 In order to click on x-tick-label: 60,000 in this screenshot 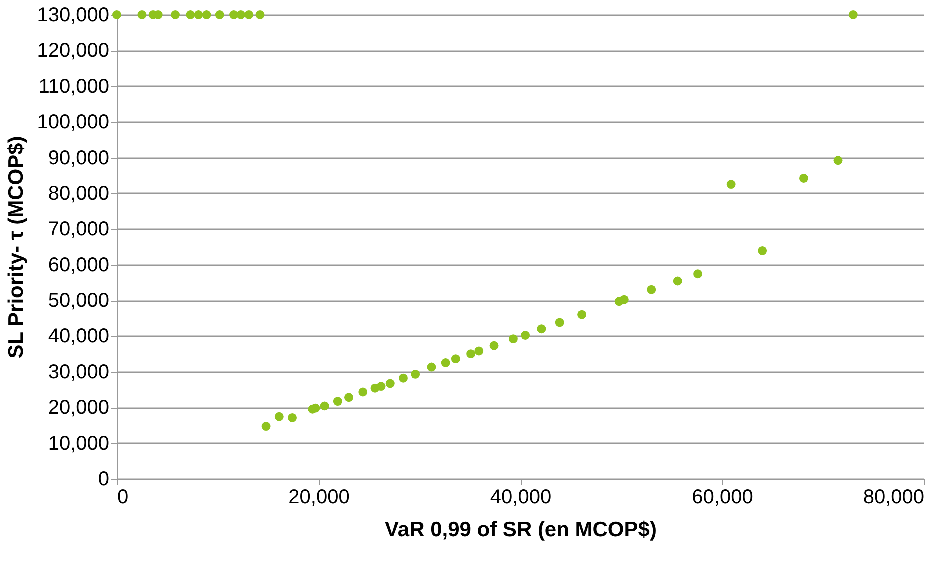, I will do `click(723, 497)`.